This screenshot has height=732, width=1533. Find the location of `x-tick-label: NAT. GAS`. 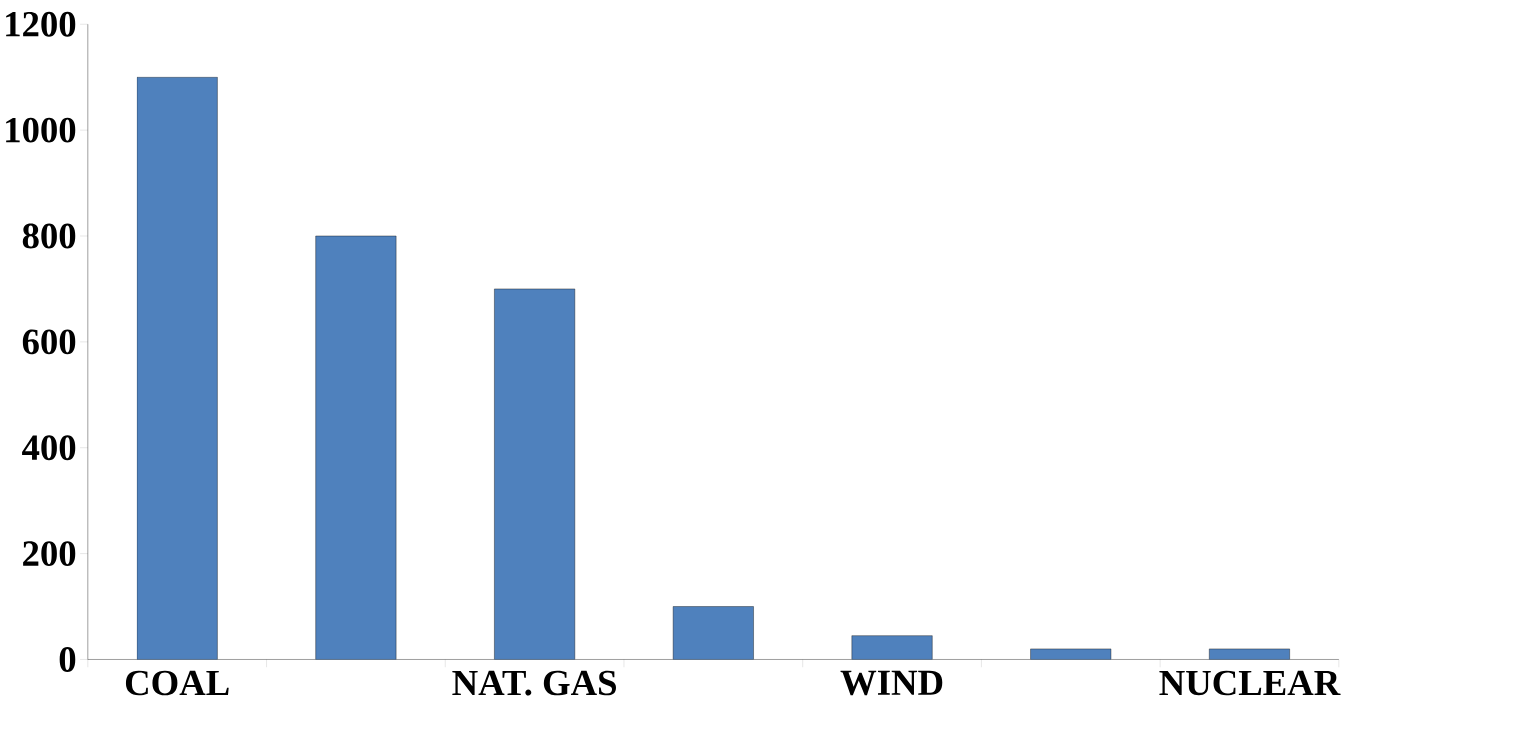

x-tick-label: NAT. GAS is located at coordinates (534, 683).